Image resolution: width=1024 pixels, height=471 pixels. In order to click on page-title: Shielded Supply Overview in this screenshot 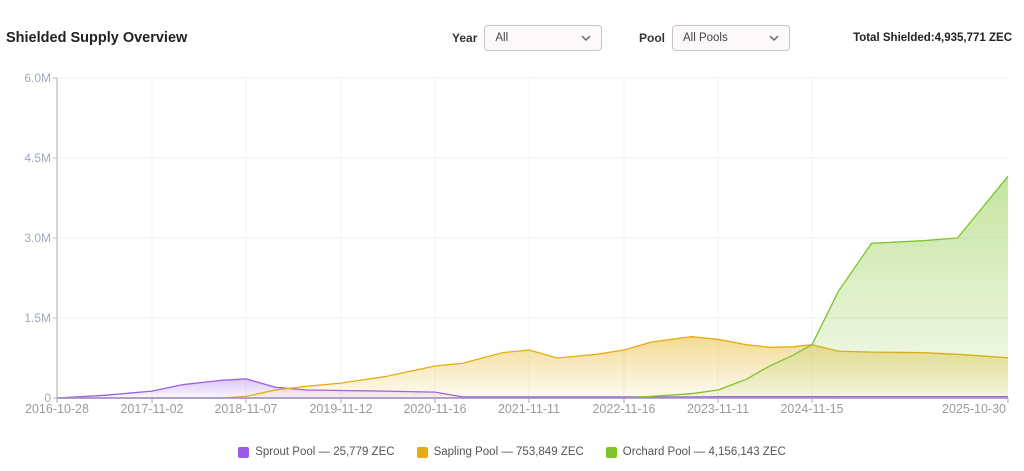, I will do `click(97, 38)`.